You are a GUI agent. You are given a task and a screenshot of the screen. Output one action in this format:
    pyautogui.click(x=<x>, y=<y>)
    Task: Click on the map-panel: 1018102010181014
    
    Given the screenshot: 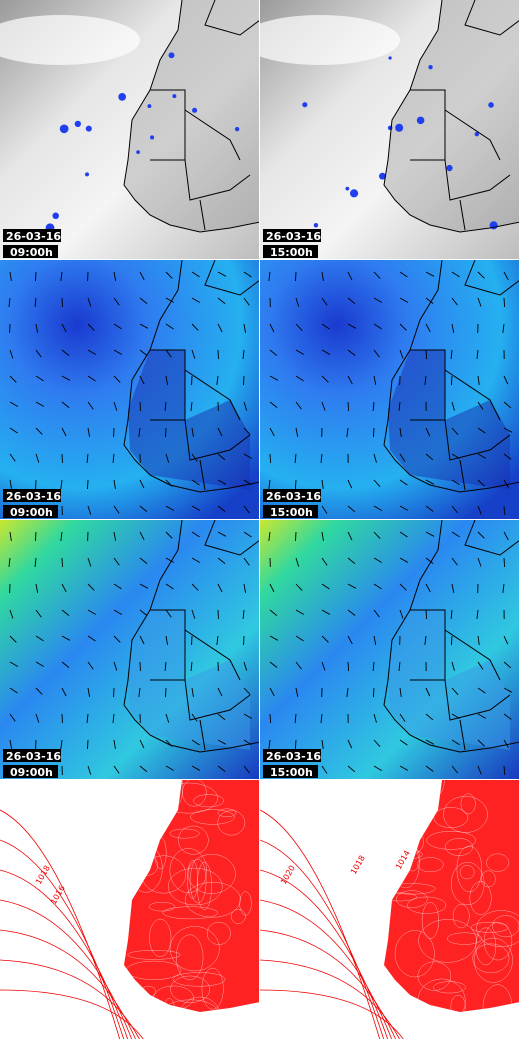 What is the action you would take?
    pyautogui.click(x=389, y=909)
    